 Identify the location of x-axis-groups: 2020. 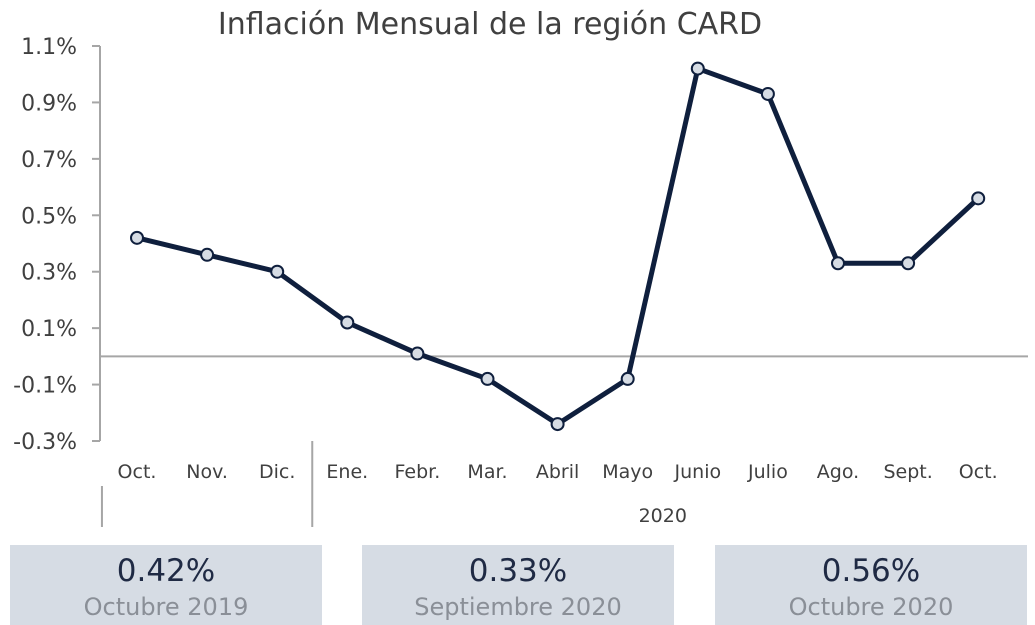
(393, 484).